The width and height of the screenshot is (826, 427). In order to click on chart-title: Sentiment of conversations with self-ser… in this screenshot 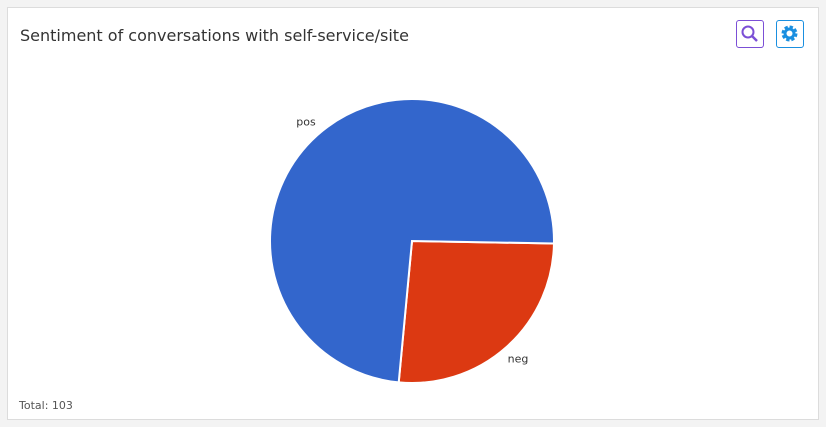, I will do `click(214, 35)`.